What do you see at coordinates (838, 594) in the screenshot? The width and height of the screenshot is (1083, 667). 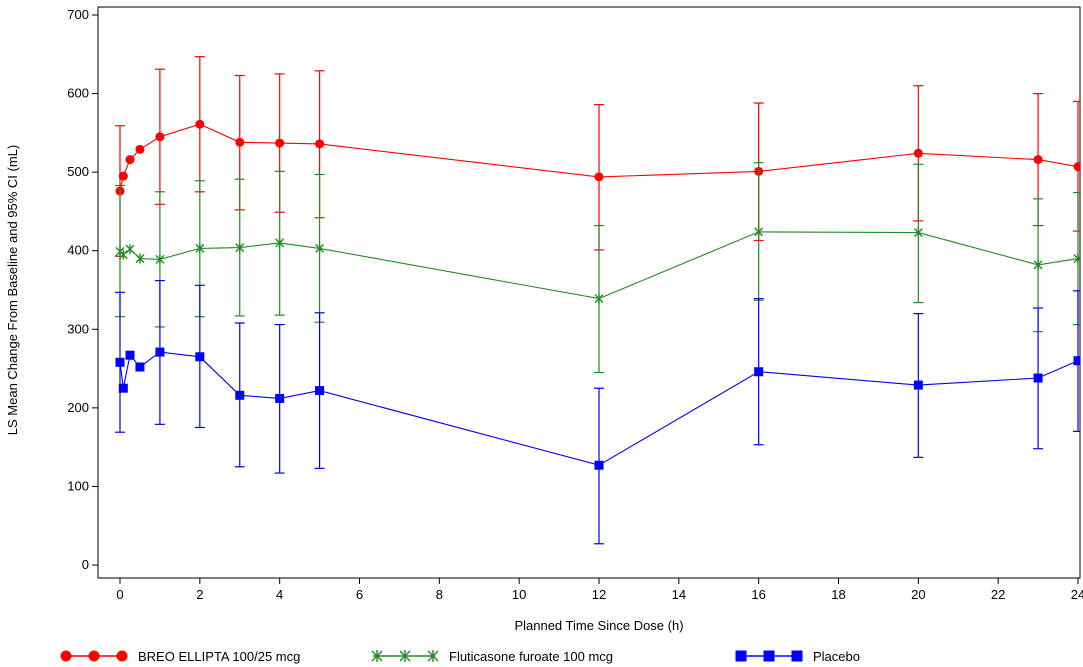 I see `x-tick-label: 18` at bounding box center [838, 594].